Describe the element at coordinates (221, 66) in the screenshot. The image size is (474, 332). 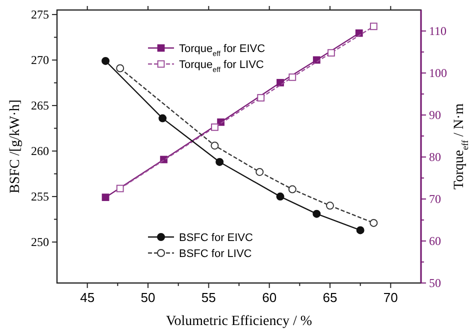
I see `legend-label: Torque$_{eff}$ for LIVC` at that location.